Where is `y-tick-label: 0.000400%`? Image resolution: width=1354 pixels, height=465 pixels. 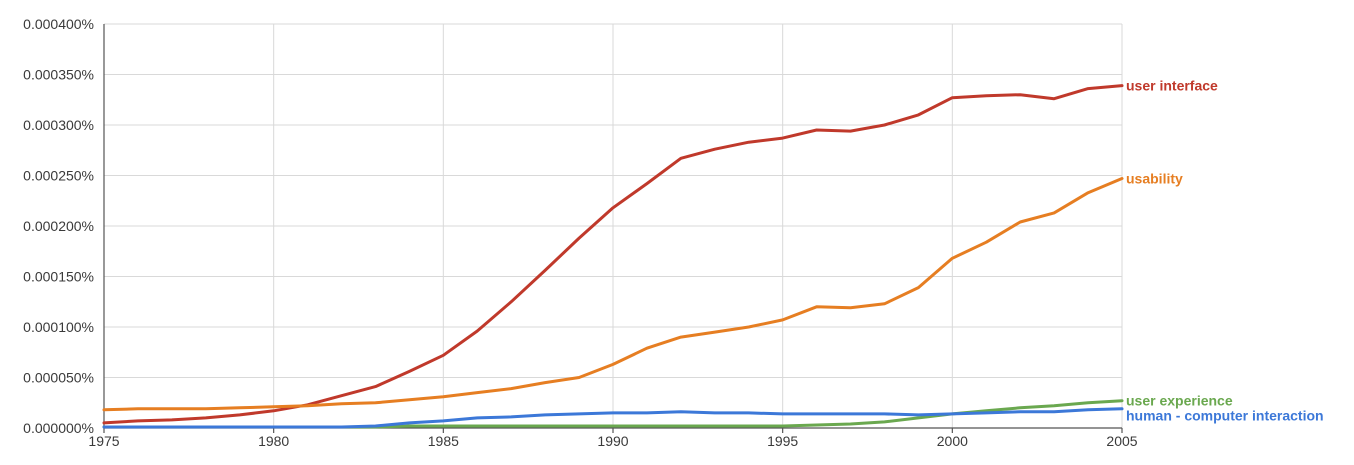
y-tick-label: 0.000400% is located at coordinates (58, 24).